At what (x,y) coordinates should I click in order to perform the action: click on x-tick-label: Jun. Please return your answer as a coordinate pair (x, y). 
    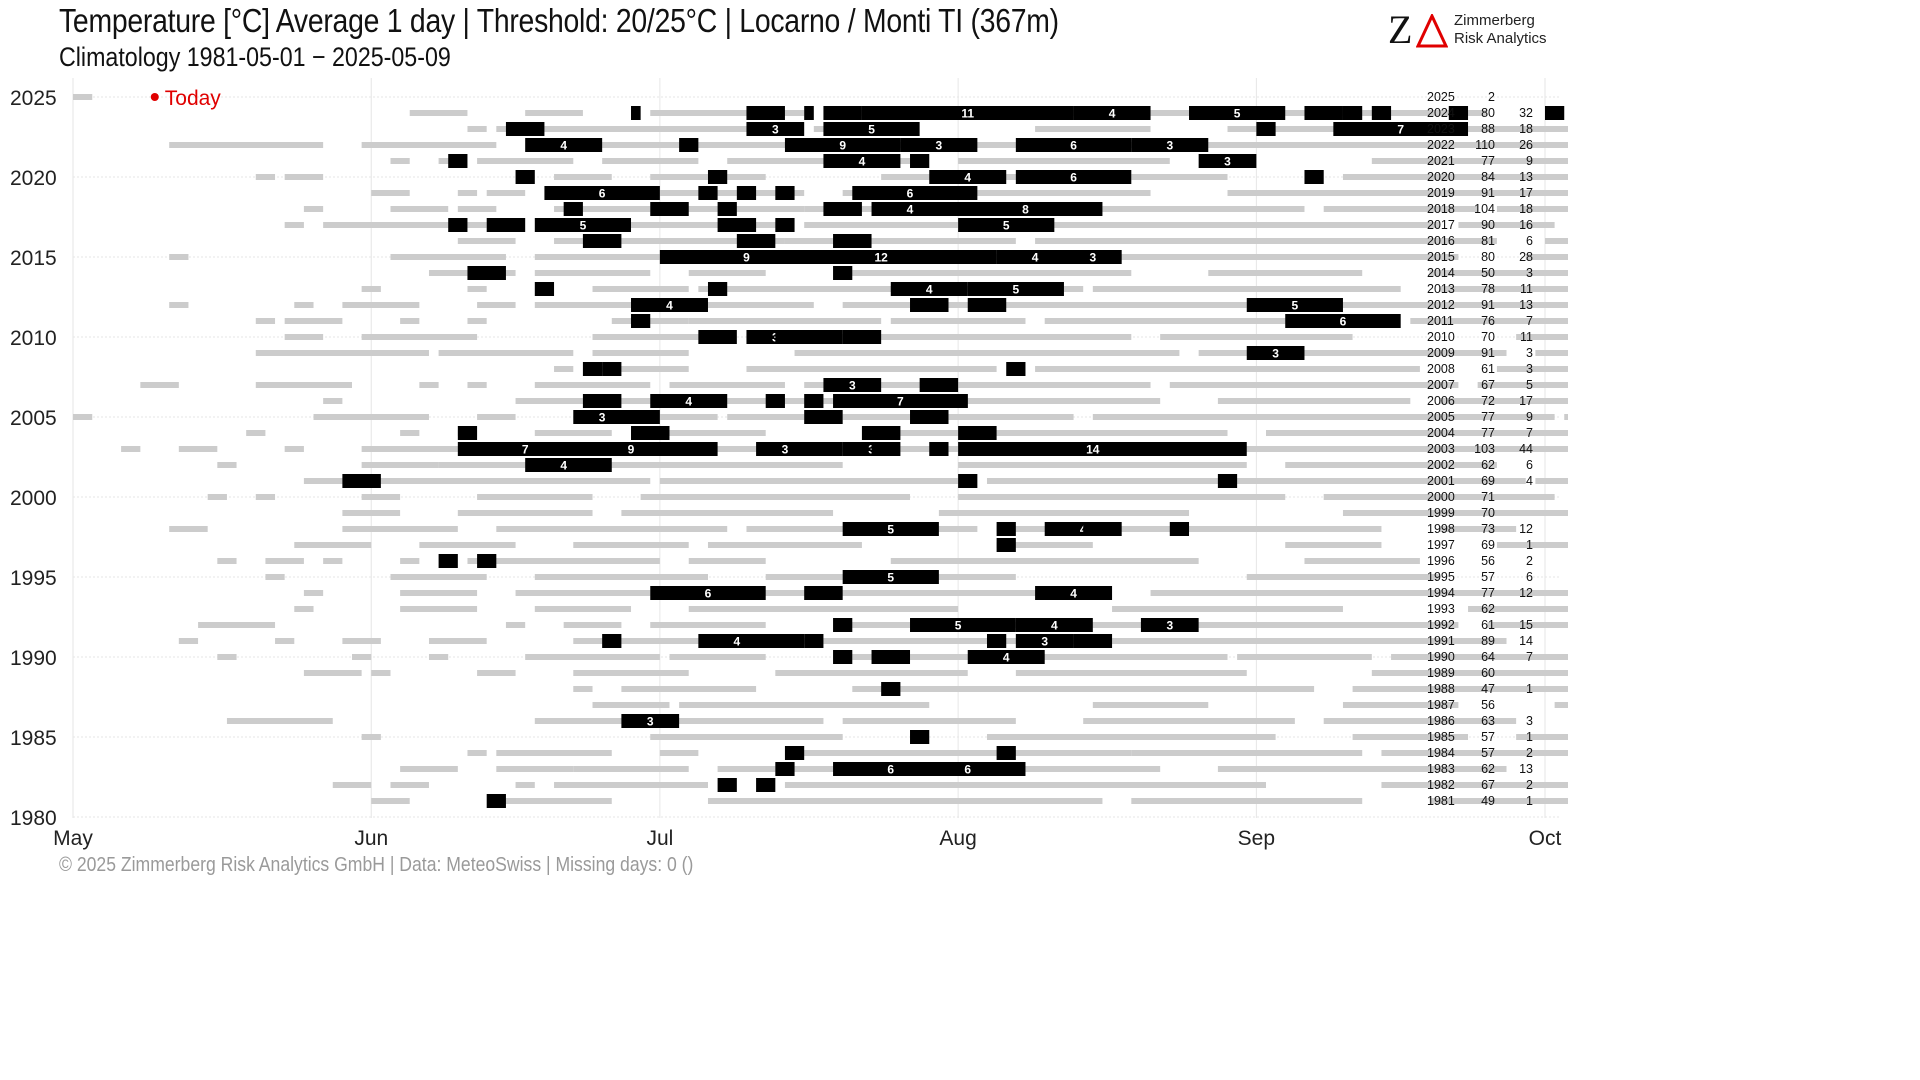
    Looking at the image, I should click on (371, 838).